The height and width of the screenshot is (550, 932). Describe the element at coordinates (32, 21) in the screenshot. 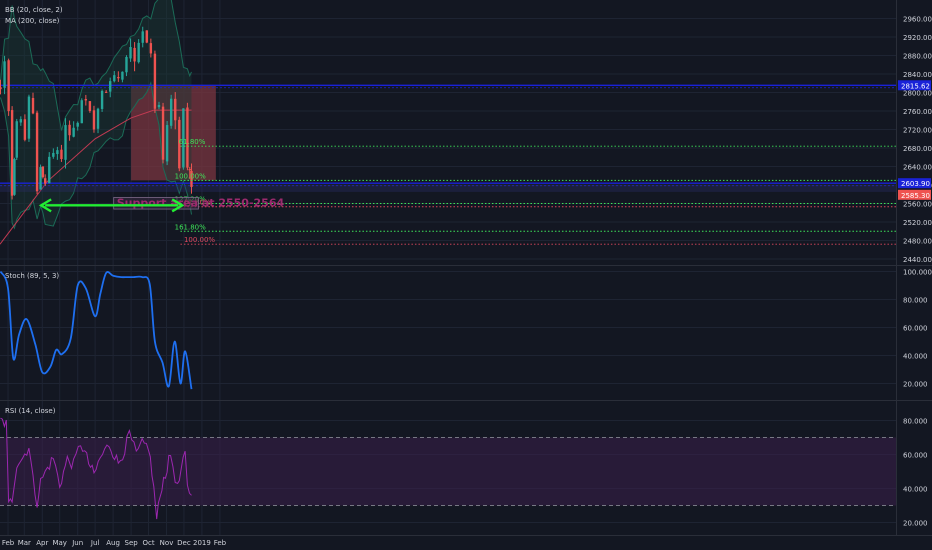

I see `legend-ma: MA (200, close)` at that location.